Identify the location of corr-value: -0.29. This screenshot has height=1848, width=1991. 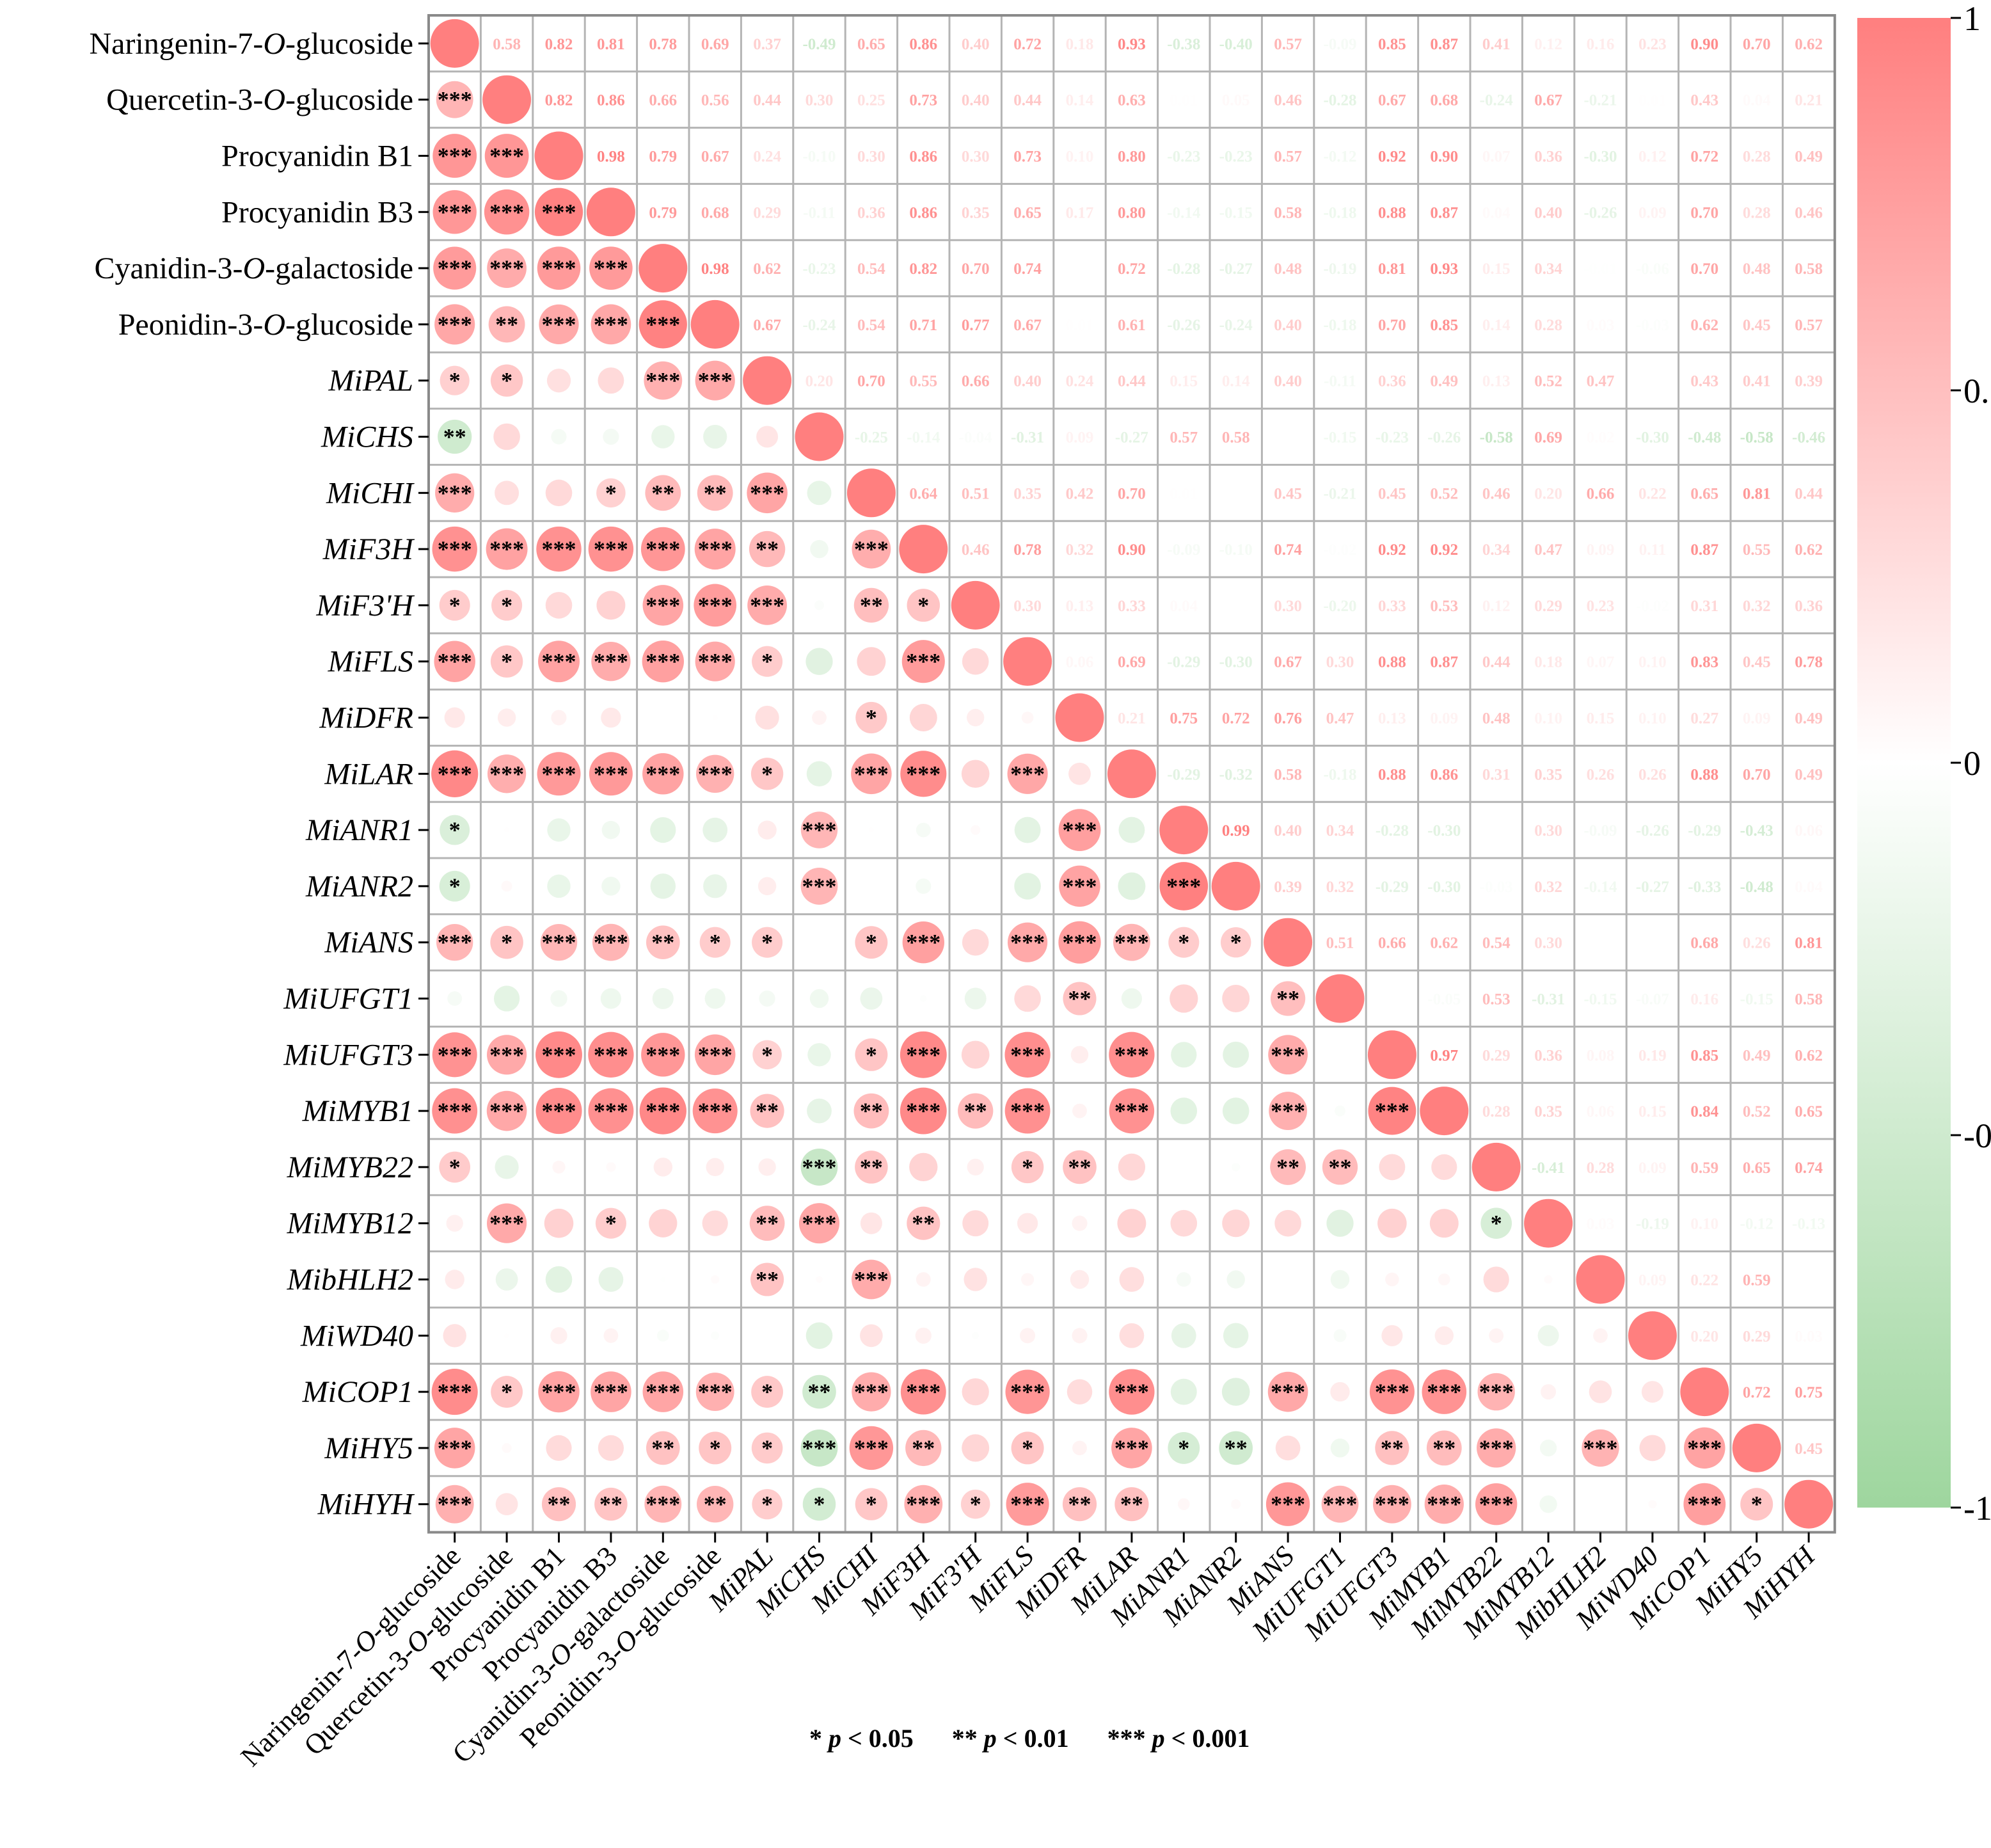
(1183, 774).